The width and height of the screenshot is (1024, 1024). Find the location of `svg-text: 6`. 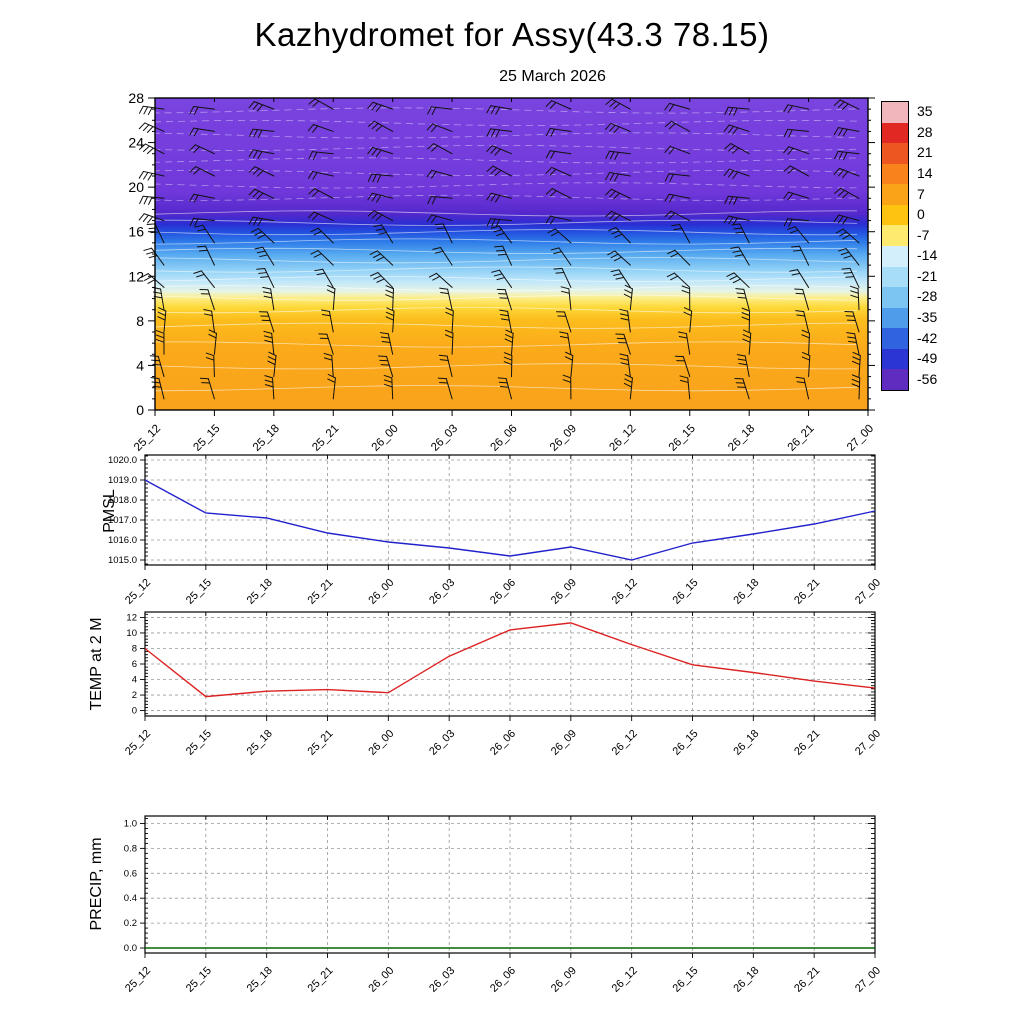

svg-text: 6 is located at coordinates (134, 664).